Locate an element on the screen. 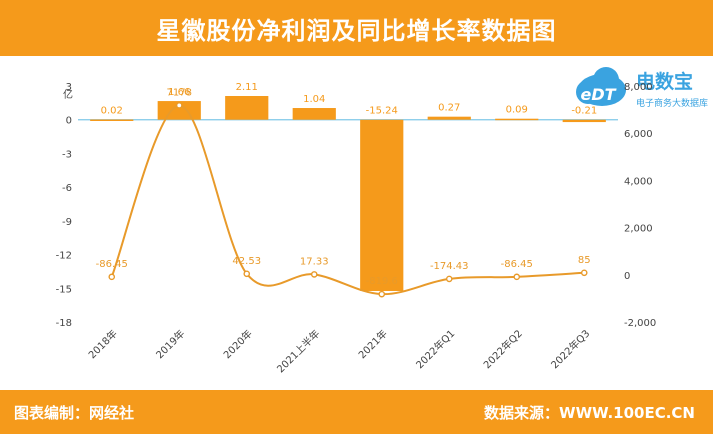 This screenshot has width=713, height=434. bar-value-label: -15.24 is located at coordinates (382, 111).